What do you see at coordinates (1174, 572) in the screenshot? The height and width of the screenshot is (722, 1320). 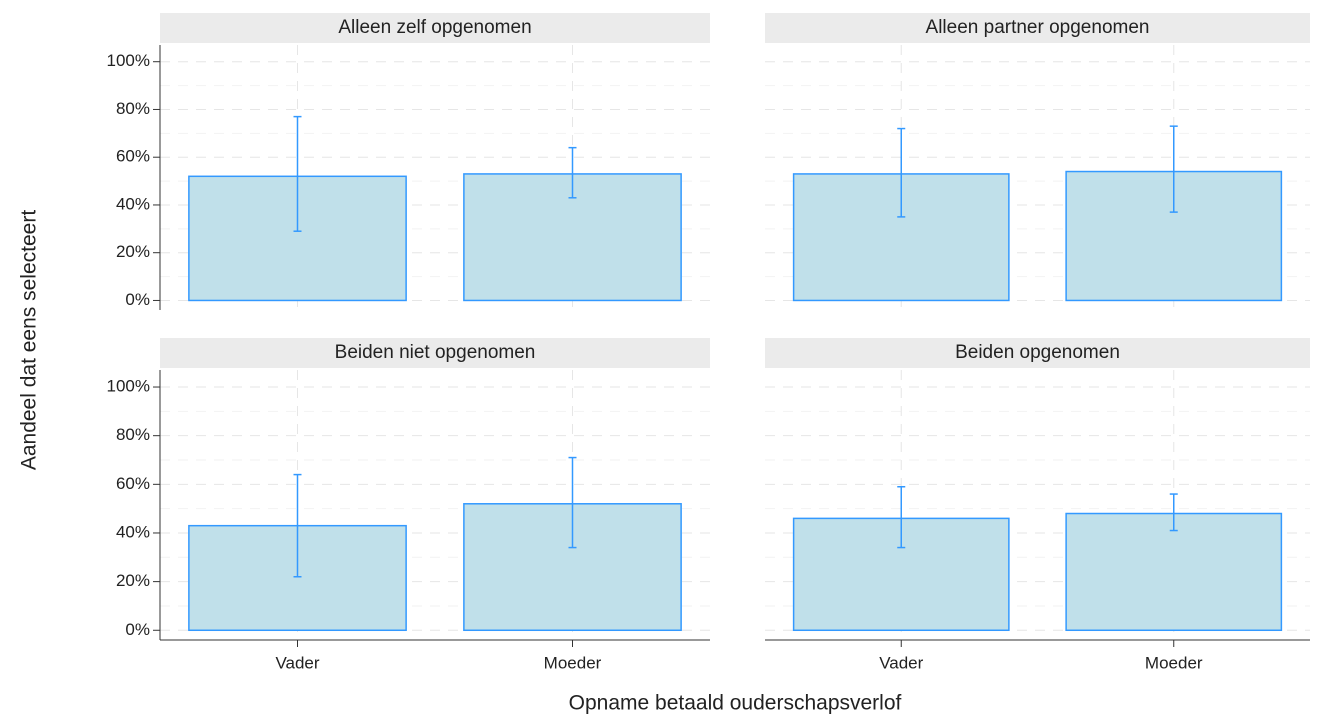 I see `bar` at bounding box center [1174, 572].